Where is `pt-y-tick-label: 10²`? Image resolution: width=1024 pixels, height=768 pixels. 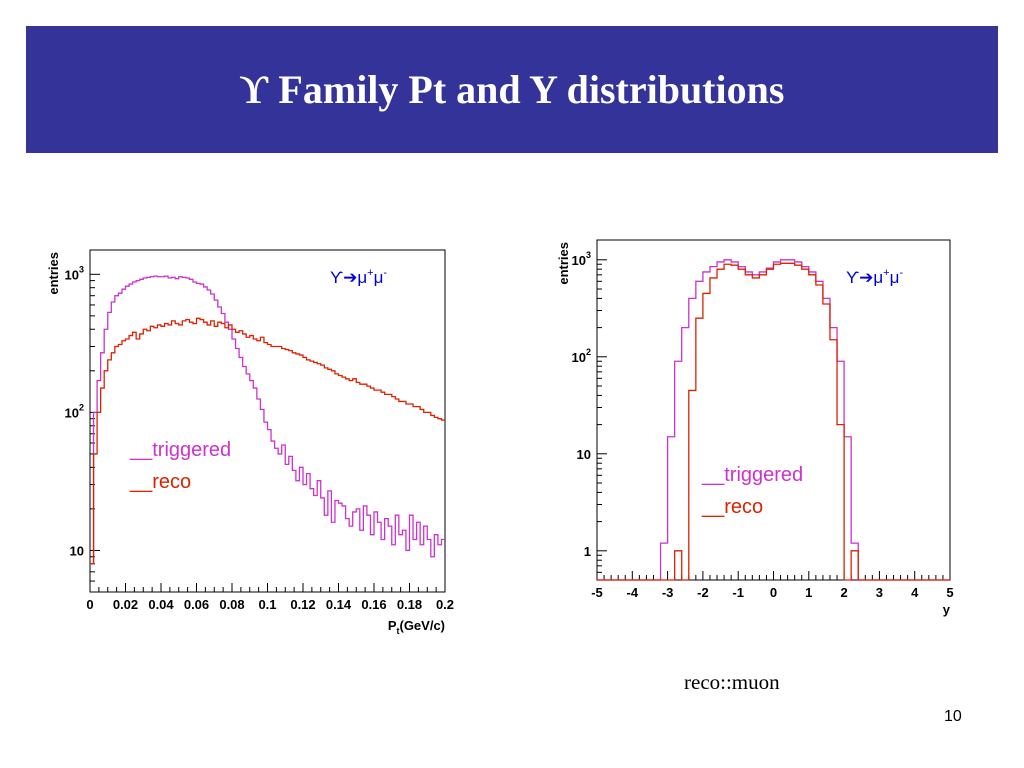 pt-y-tick-label: 10² is located at coordinates (74, 411).